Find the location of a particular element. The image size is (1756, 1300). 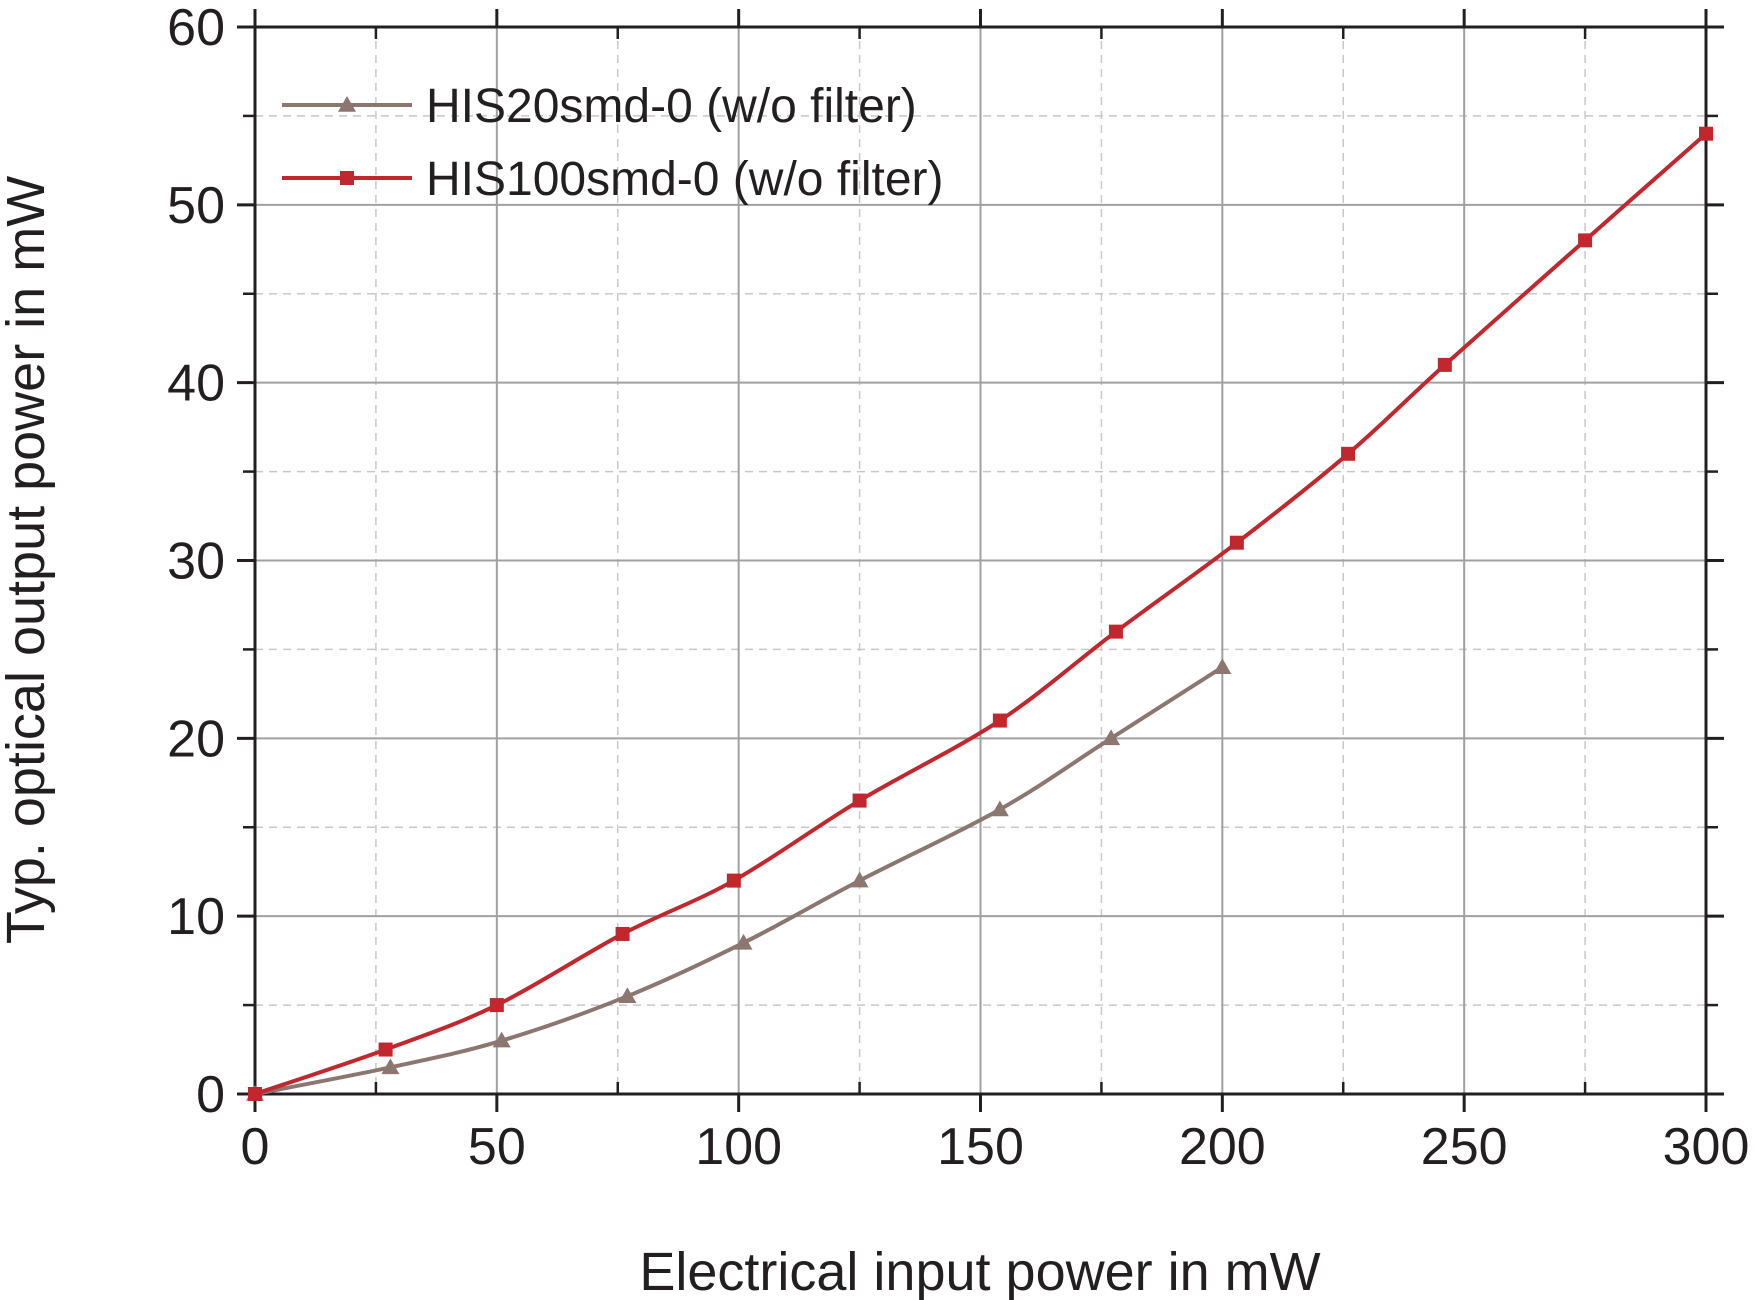

y-axis-title: Typ. optical output power in mW is located at coordinates (28, 560).